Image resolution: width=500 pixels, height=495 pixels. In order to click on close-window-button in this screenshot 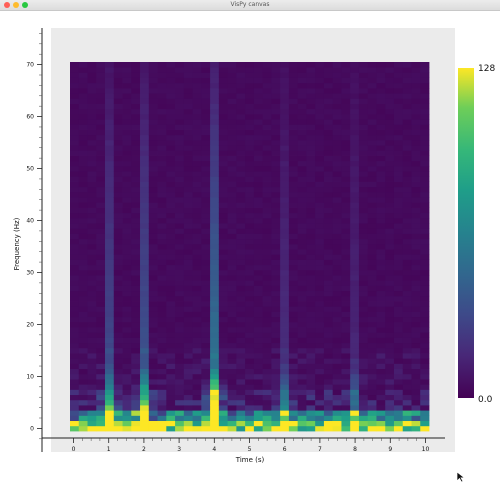, I will do `click(7, 5)`.